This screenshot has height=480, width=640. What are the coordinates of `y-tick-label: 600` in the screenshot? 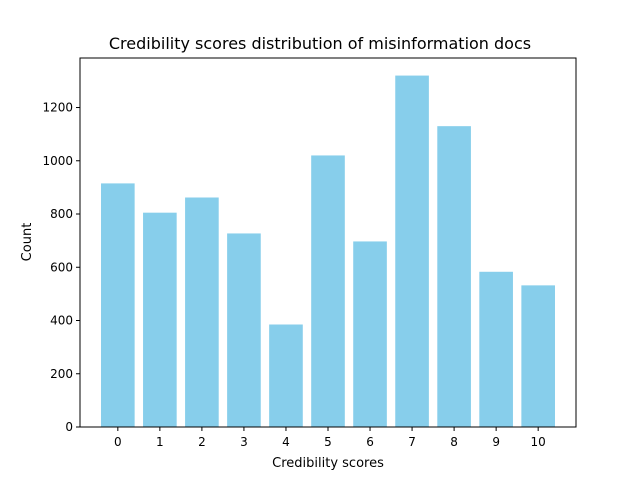 It's located at (61, 267).